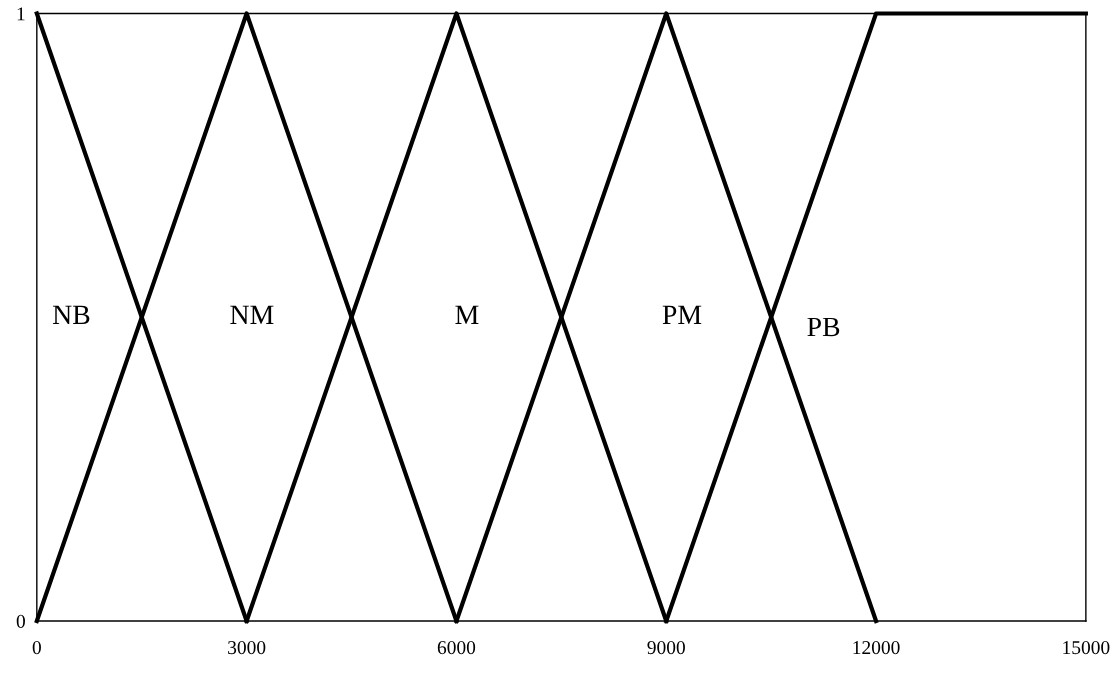 The width and height of the screenshot is (1116, 675). What do you see at coordinates (247, 648) in the screenshot?
I see `x-tick-label: 3000` at bounding box center [247, 648].